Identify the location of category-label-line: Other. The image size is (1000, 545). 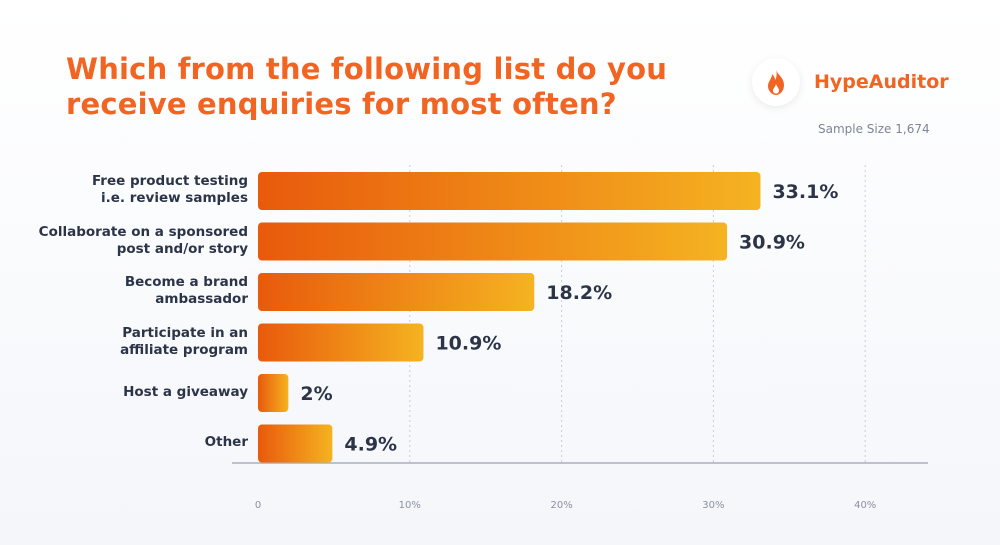
(226, 442).